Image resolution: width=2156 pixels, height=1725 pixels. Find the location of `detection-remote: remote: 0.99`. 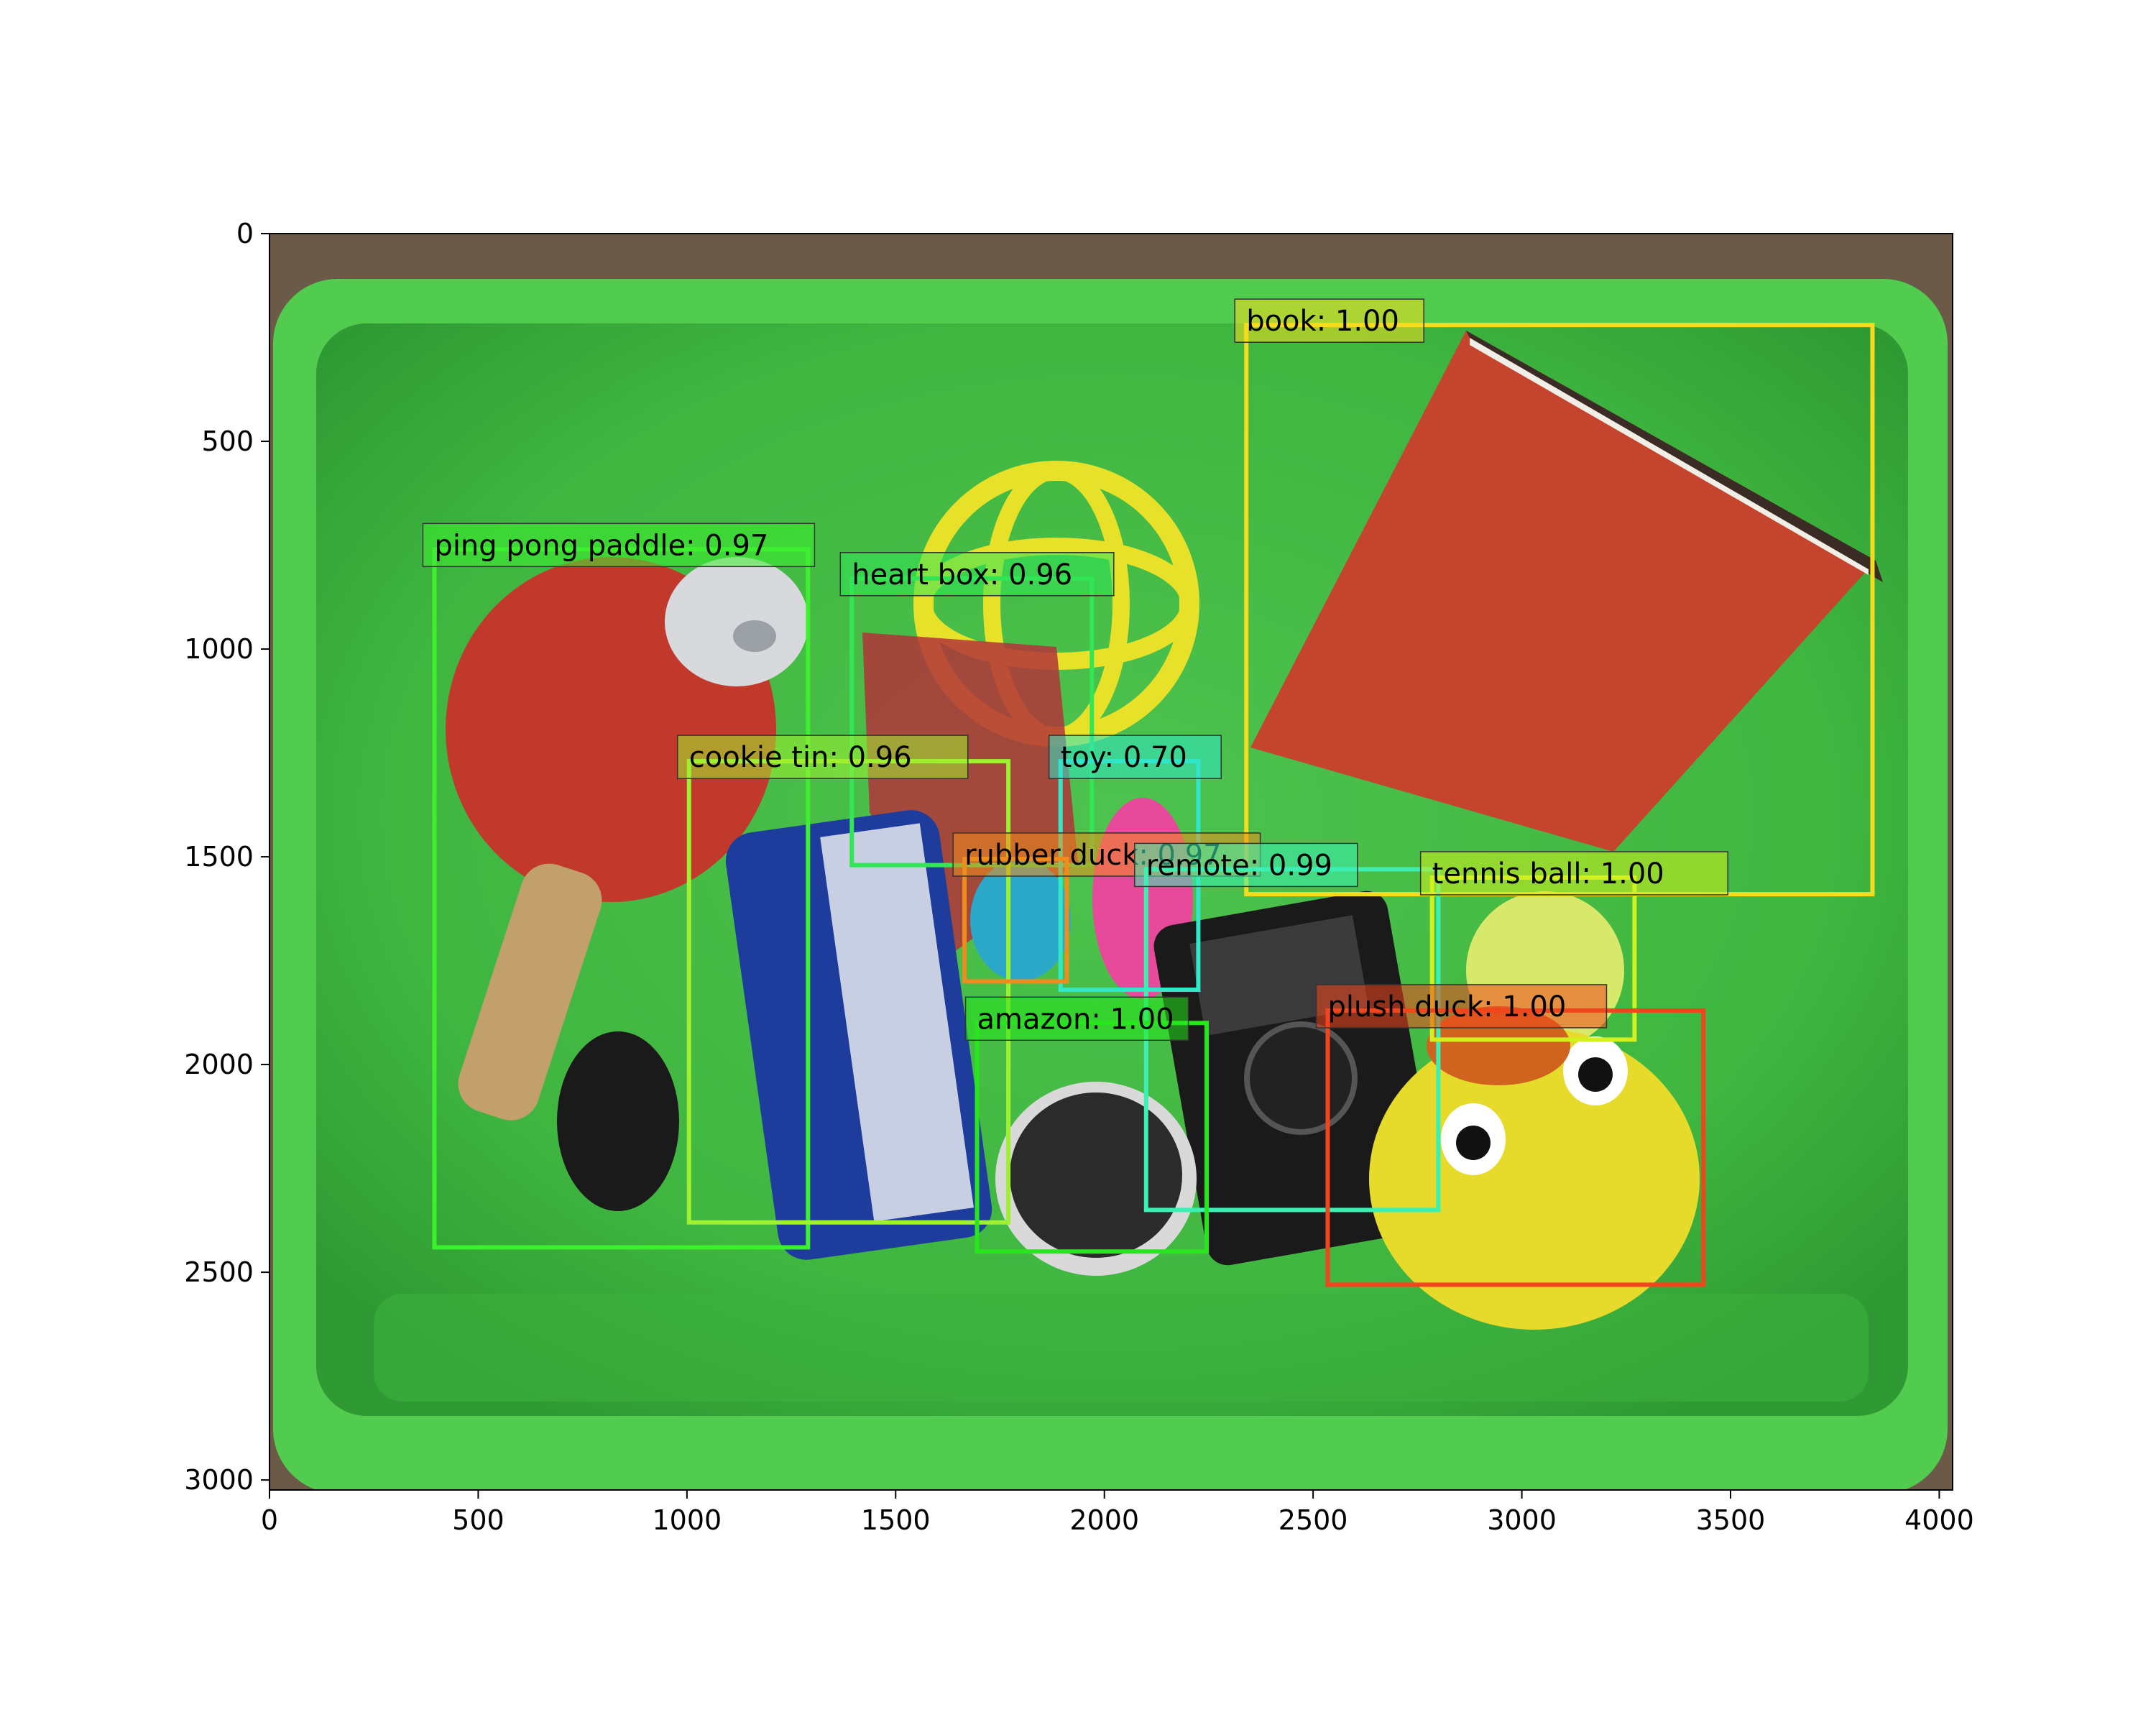

detection-remote: remote: 0.99 is located at coordinates (1287, 1027).